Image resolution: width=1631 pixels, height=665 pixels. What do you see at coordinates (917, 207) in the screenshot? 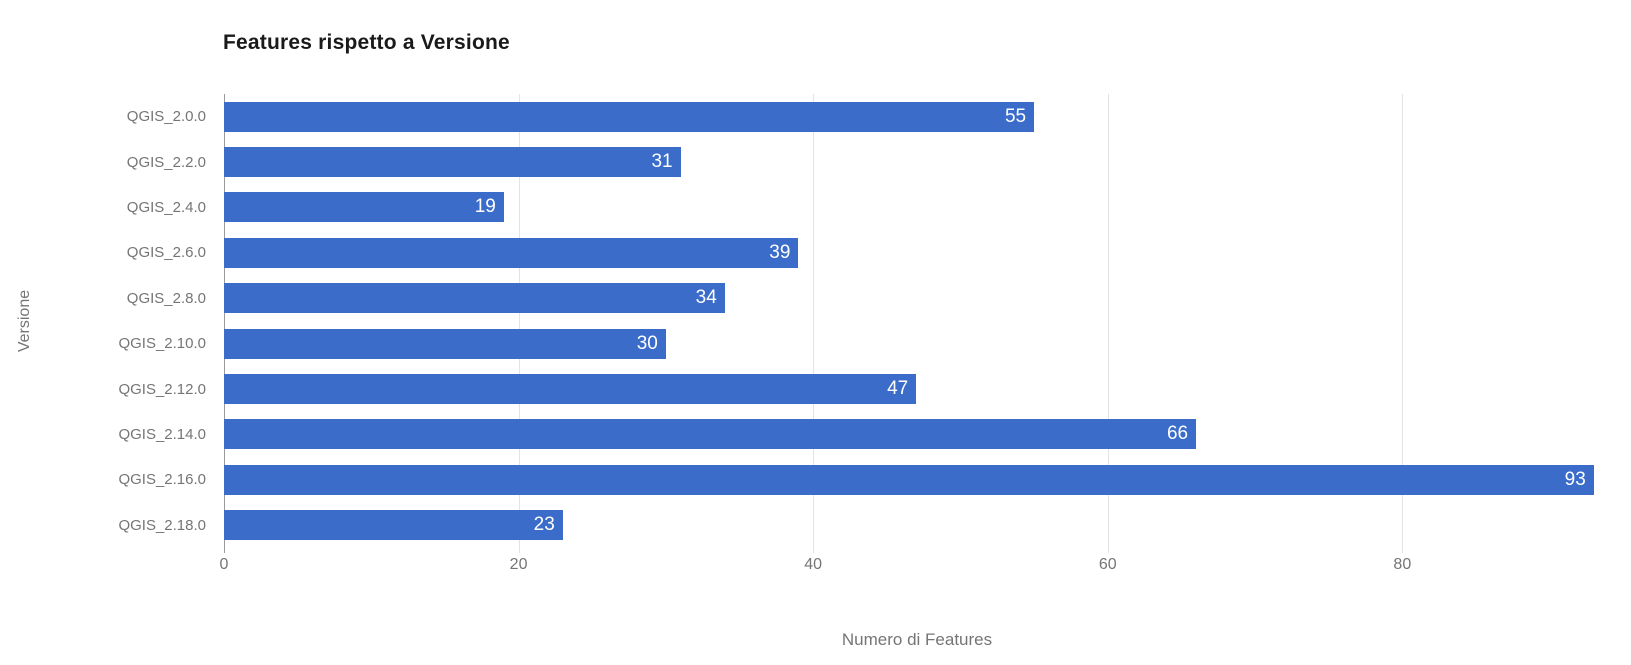
I see `bar-row: 19` at bounding box center [917, 207].